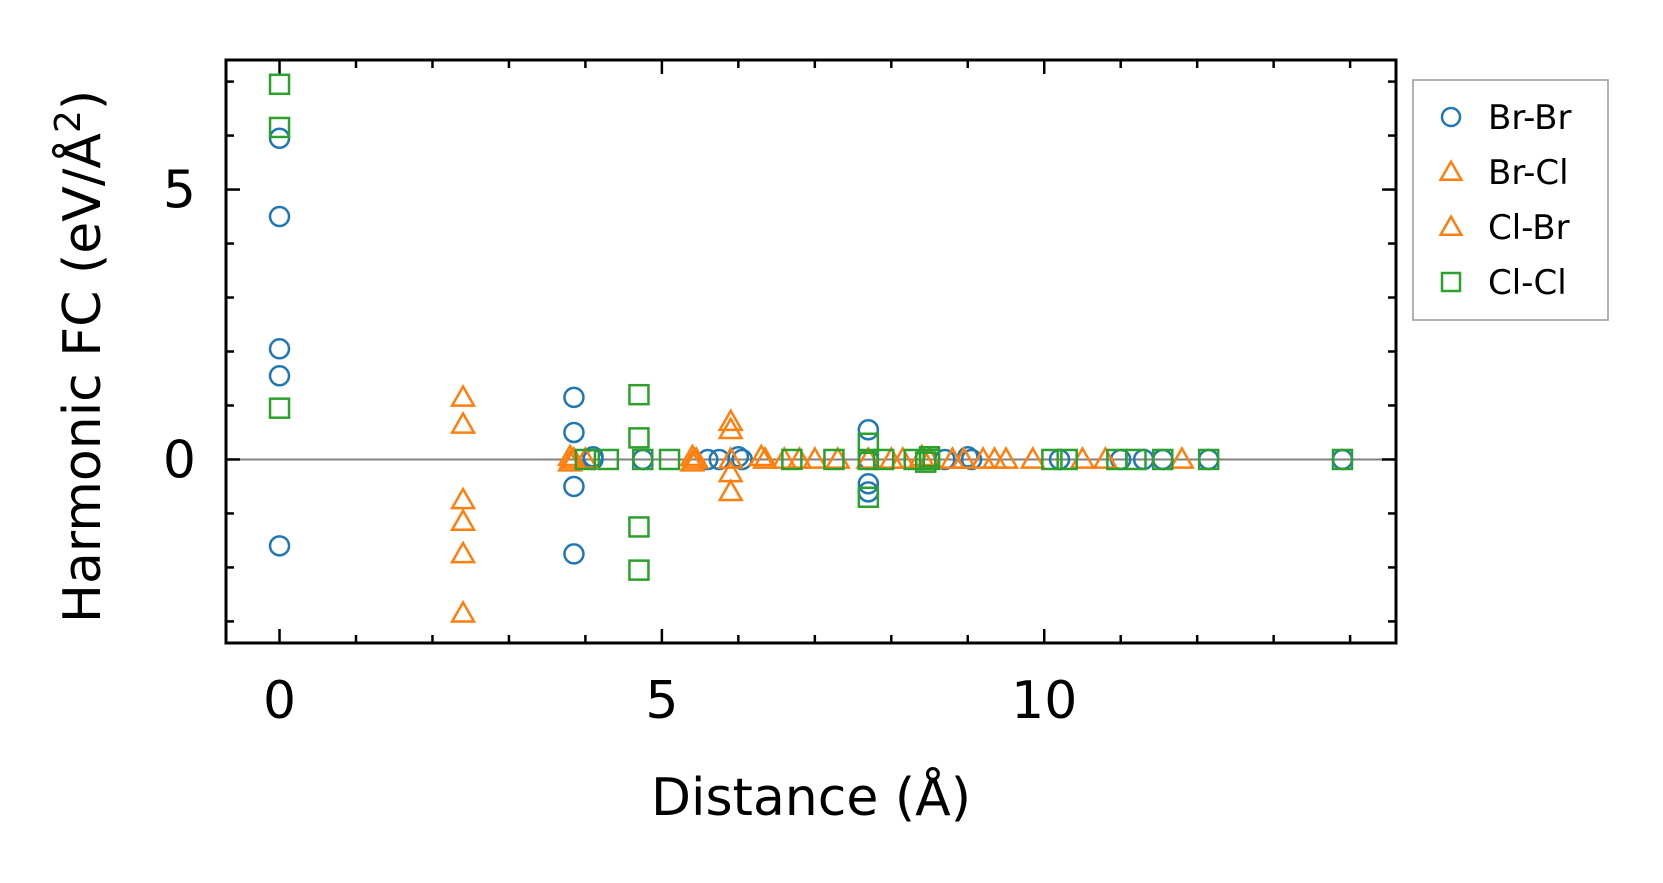 The height and width of the screenshot is (883, 1663). What do you see at coordinates (811, 797) in the screenshot?
I see `x-axis-label: Distance (Å)` at bounding box center [811, 797].